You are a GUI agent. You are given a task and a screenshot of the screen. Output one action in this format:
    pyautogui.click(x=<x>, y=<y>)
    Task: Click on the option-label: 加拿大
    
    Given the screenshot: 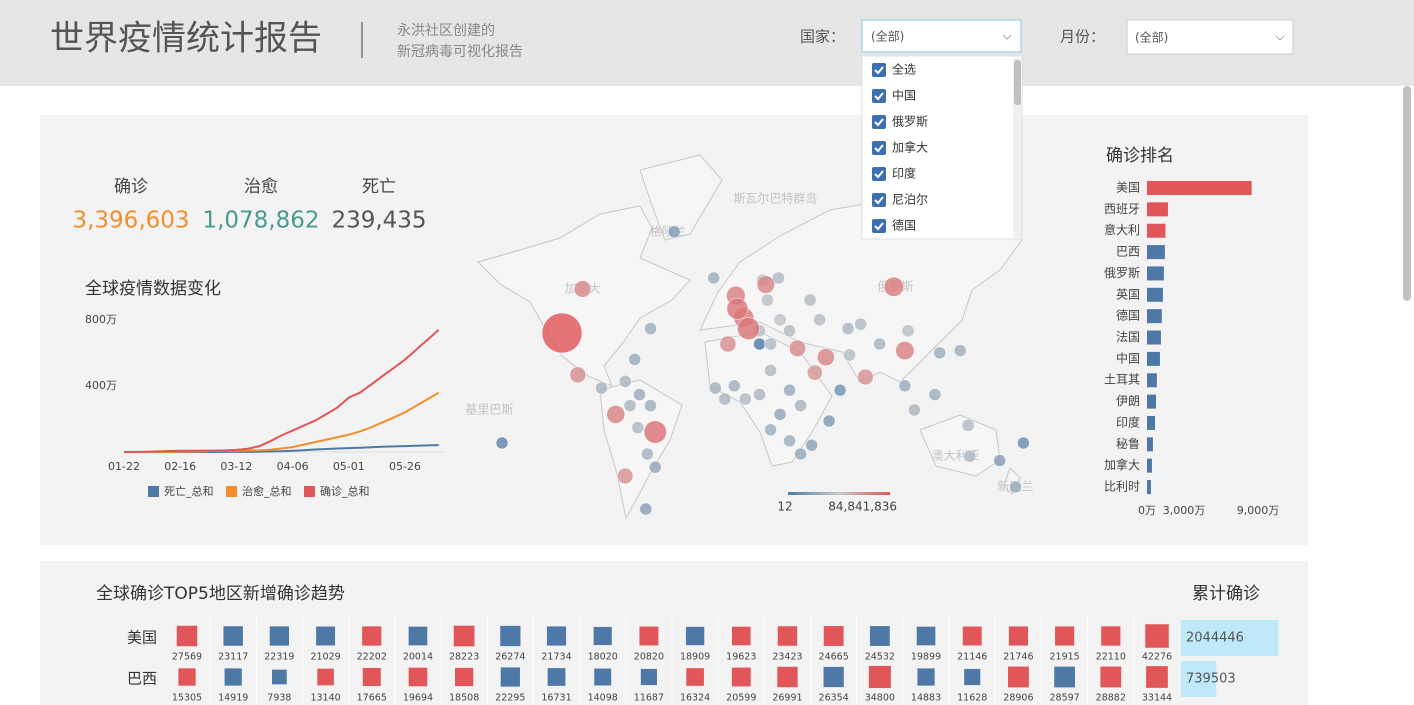 What is the action you would take?
    pyautogui.click(x=910, y=147)
    